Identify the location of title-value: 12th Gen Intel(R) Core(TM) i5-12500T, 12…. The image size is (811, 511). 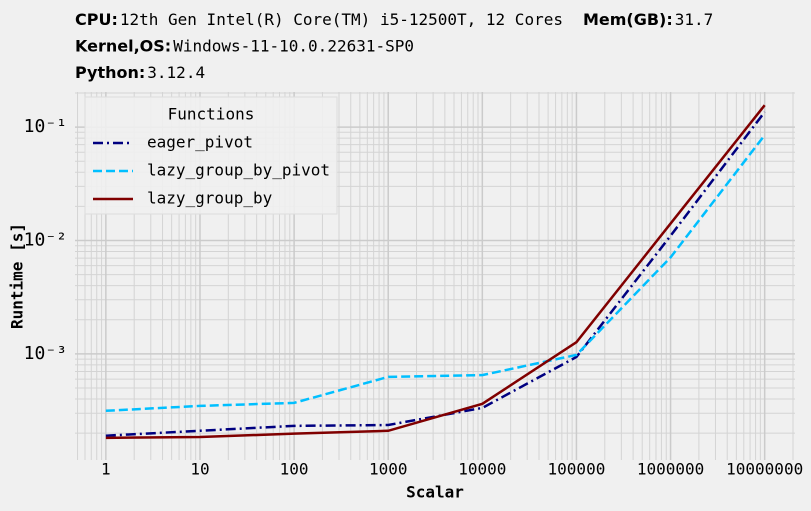
(341, 19).